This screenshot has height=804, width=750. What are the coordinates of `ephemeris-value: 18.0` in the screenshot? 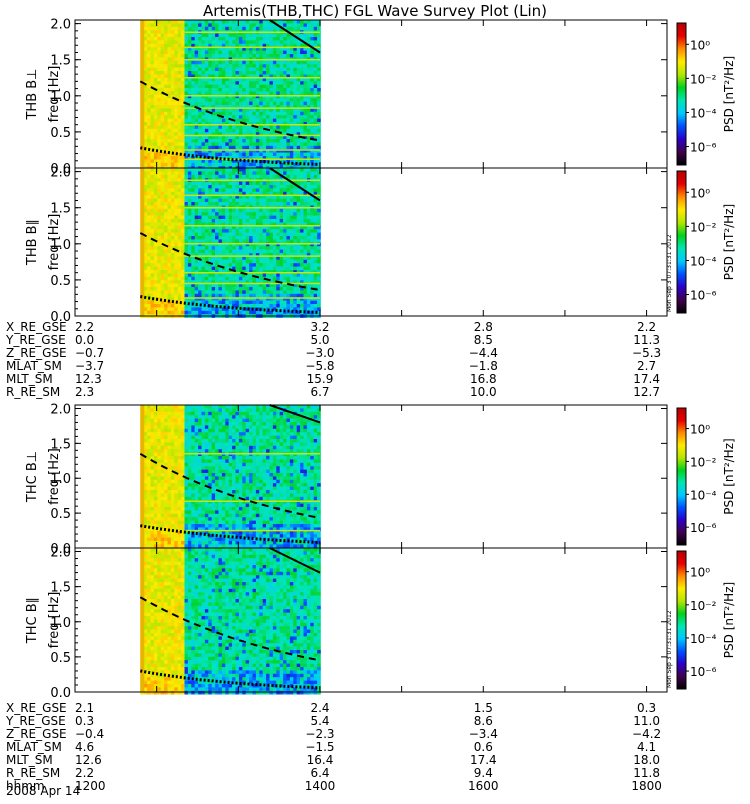 It's located at (646, 760).